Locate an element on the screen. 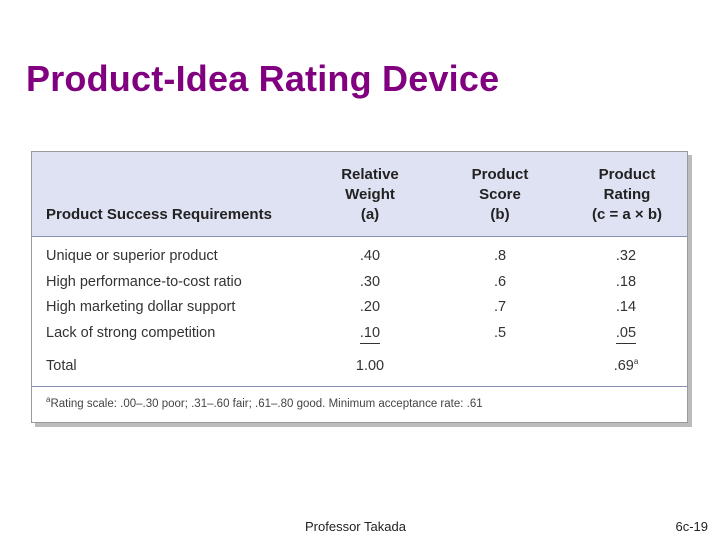 This screenshot has width=720, height=540. row-score: .7 is located at coordinates (500, 307).